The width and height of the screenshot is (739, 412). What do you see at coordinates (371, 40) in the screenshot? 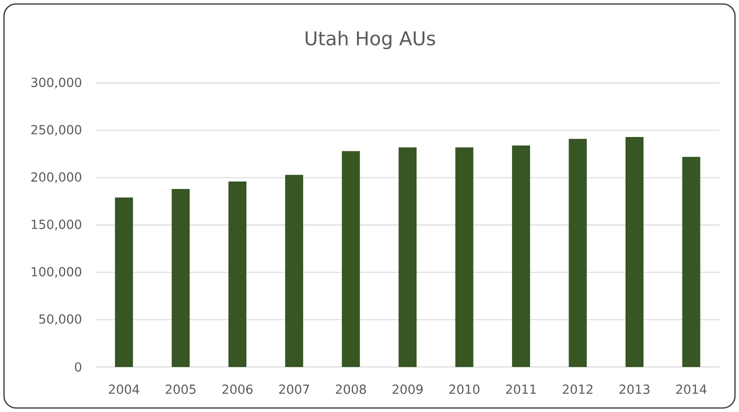
I see `chart-title: Utah Hog AUs` at bounding box center [371, 40].